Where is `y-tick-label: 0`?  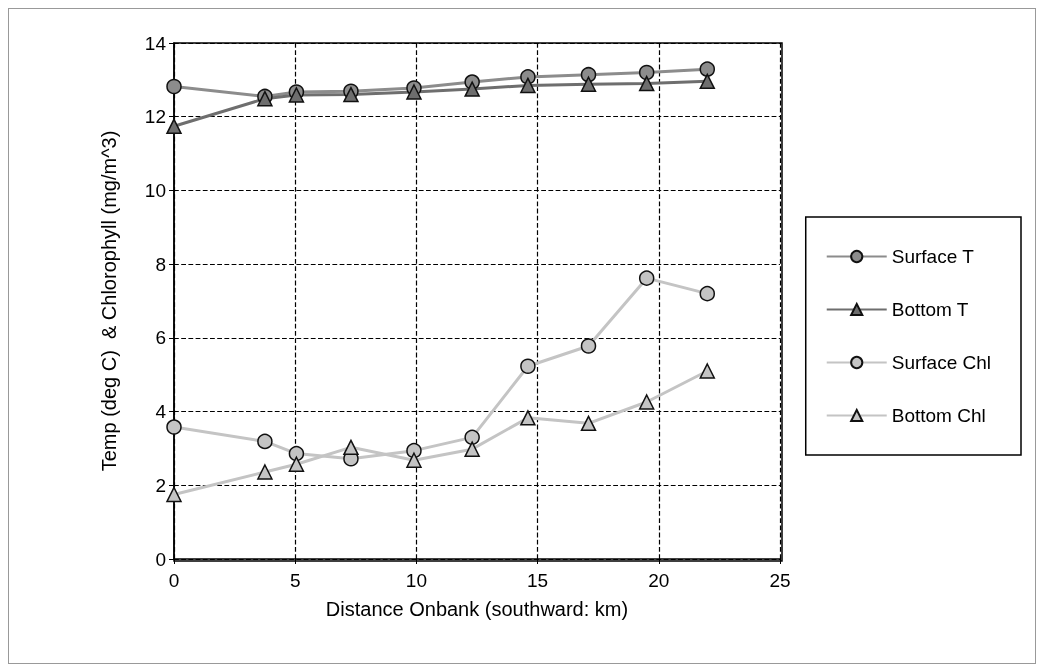 y-tick-label: 0 is located at coordinates (160, 559).